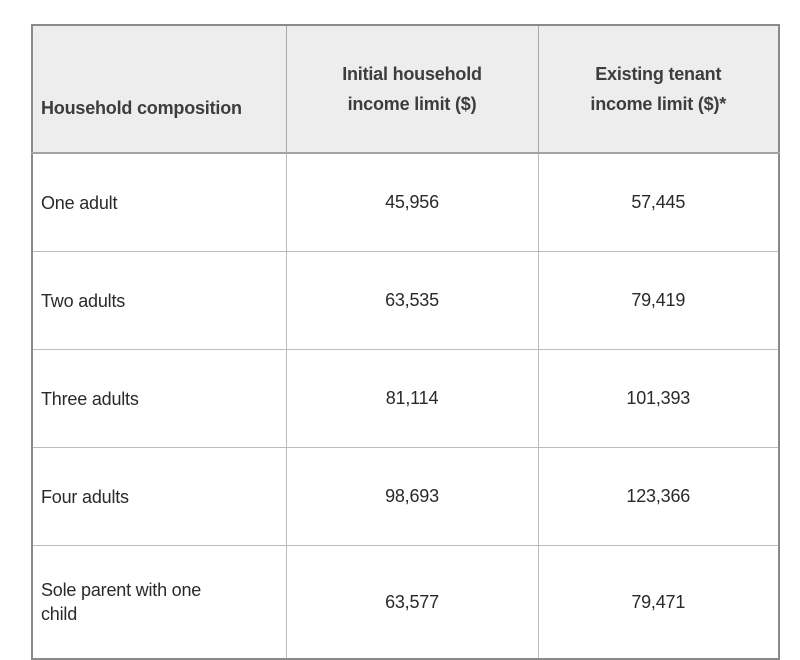 Image resolution: width=800 pixels, height=660 pixels. What do you see at coordinates (412, 398) in the screenshot?
I see `initial-limit-value: 81,114` at bounding box center [412, 398].